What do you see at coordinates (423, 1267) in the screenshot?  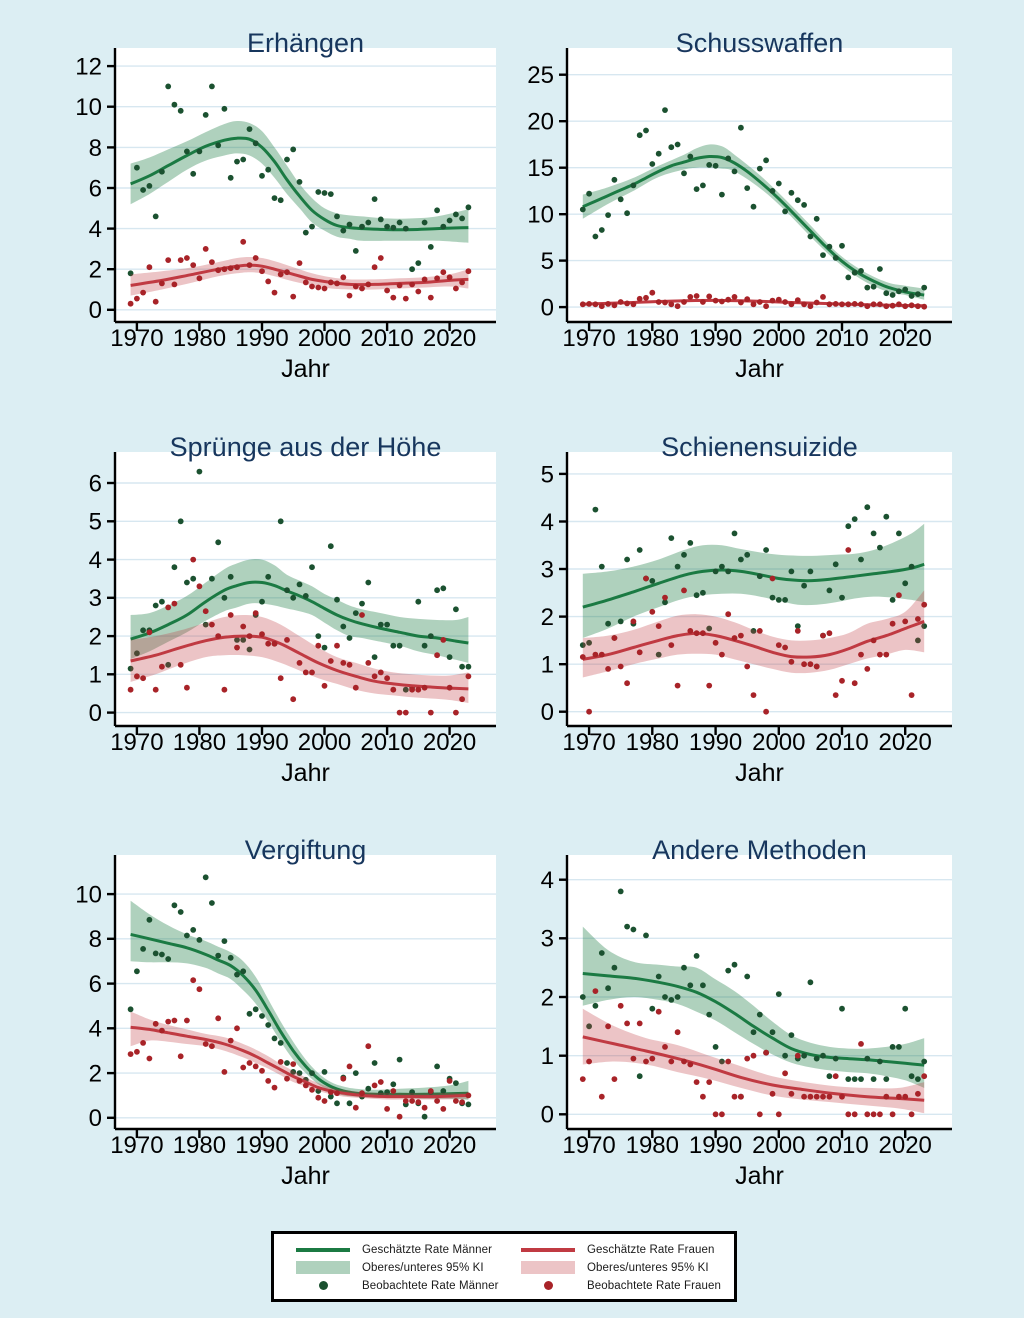 I see `legend-label: Oberes/unteres 95% KI` at bounding box center [423, 1267].